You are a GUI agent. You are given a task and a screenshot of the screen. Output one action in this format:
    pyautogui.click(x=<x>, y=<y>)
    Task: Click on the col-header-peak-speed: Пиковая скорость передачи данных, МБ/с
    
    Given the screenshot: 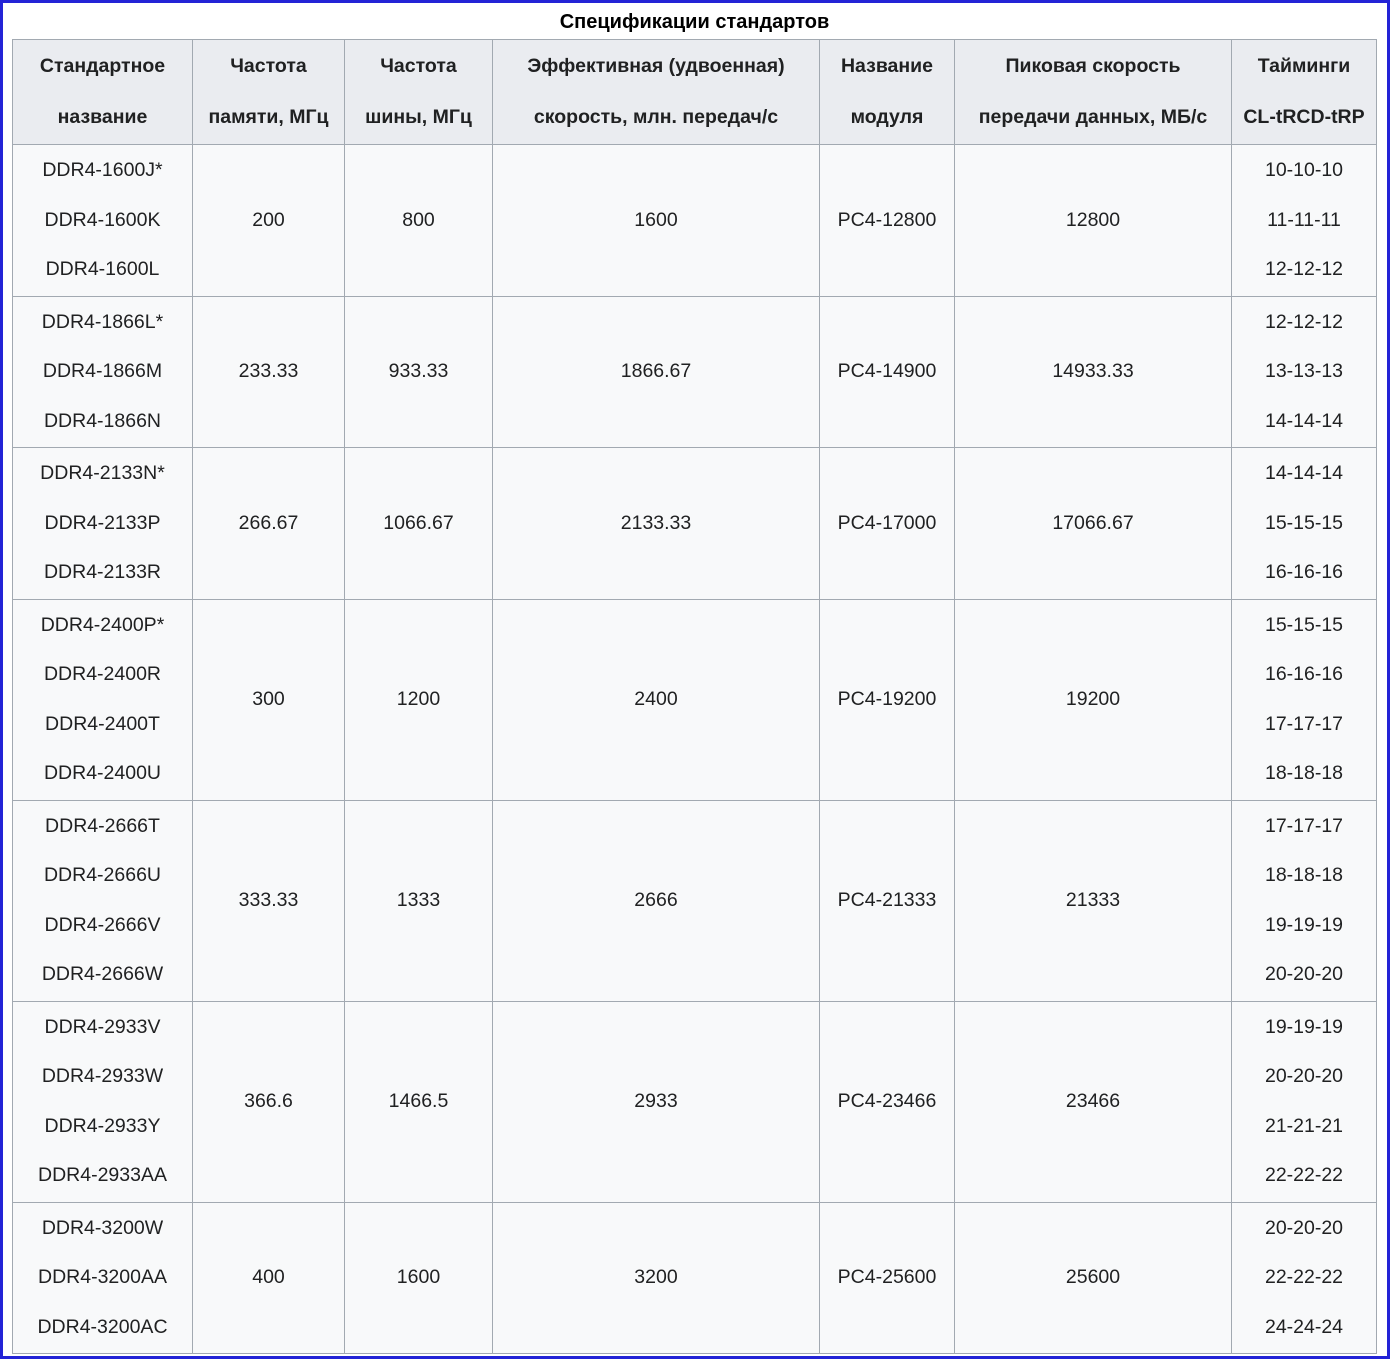 What is the action you would take?
    pyautogui.click(x=1093, y=92)
    